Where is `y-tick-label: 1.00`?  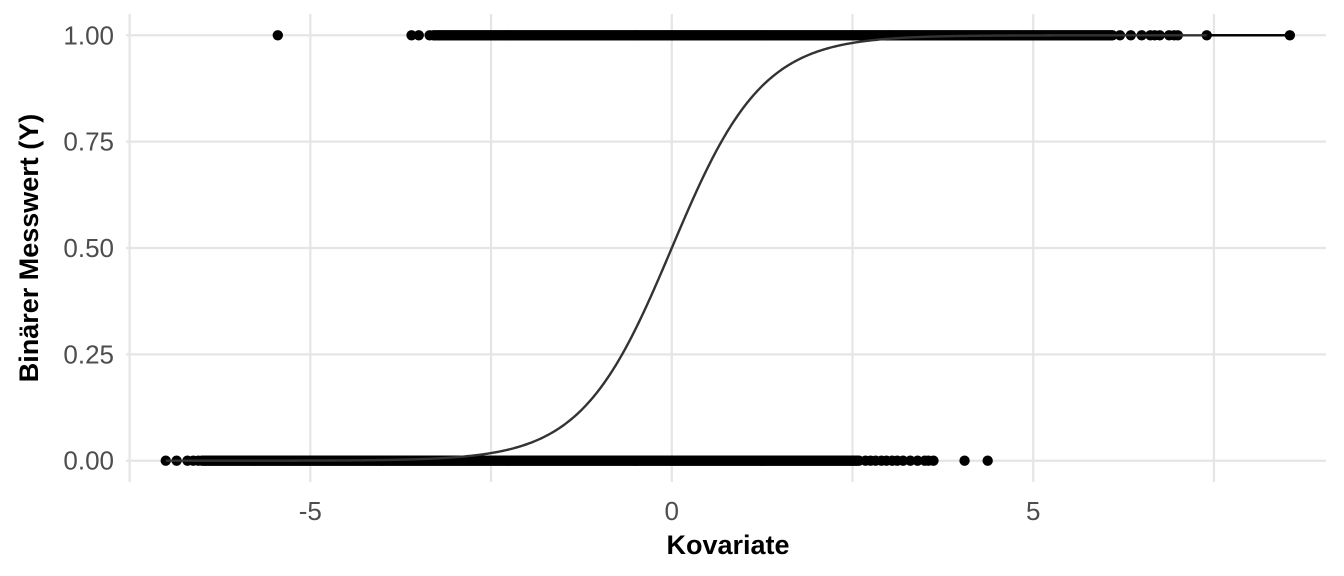
y-tick-label: 1.00 is located at coordinates (88, 35).